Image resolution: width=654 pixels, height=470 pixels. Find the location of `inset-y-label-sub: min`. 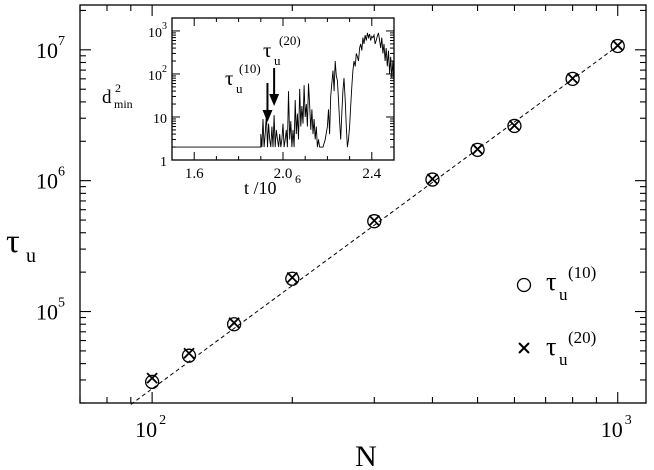

inset-y-label-sub: min is located at coordinates (123, 104).